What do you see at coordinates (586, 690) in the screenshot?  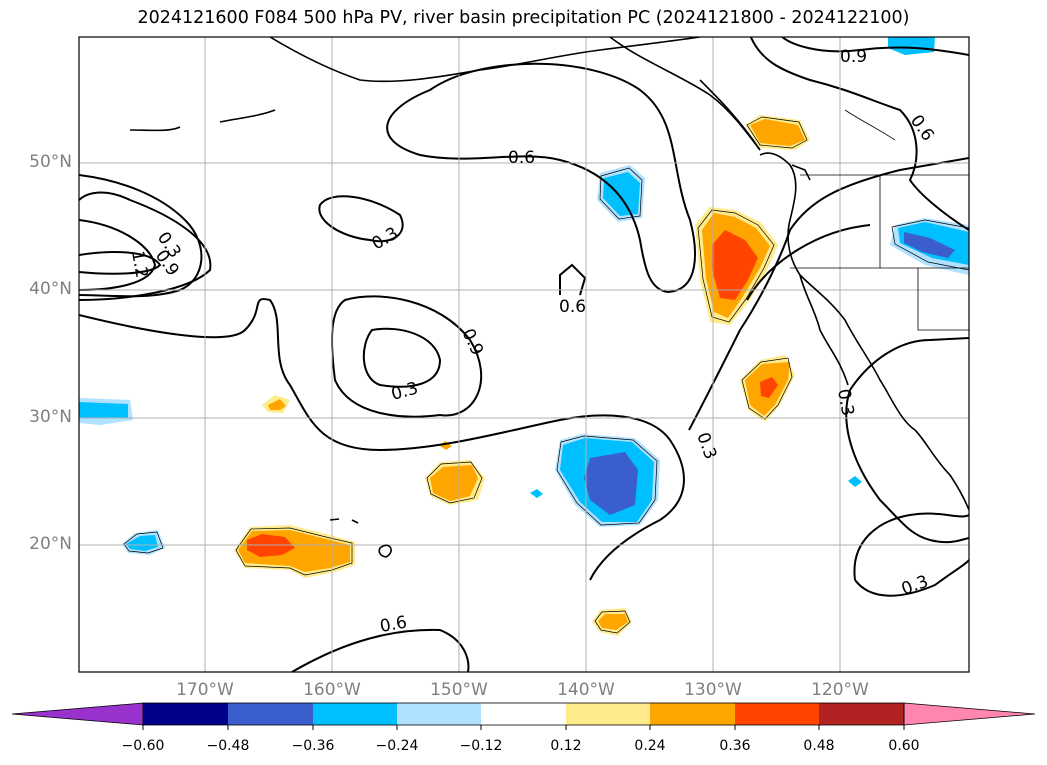 I see `lon-label: 140°W` at bounding box center [586, 690].